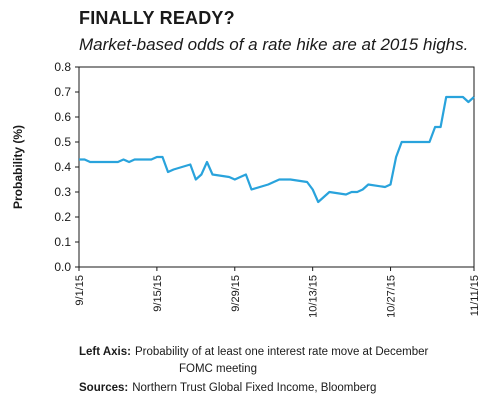 The image size is (500, 412). What do you see at coordinates (62, 117) in the screenshot?
I see `y-tick-label: 0.6` at bounding box center [62, 117].